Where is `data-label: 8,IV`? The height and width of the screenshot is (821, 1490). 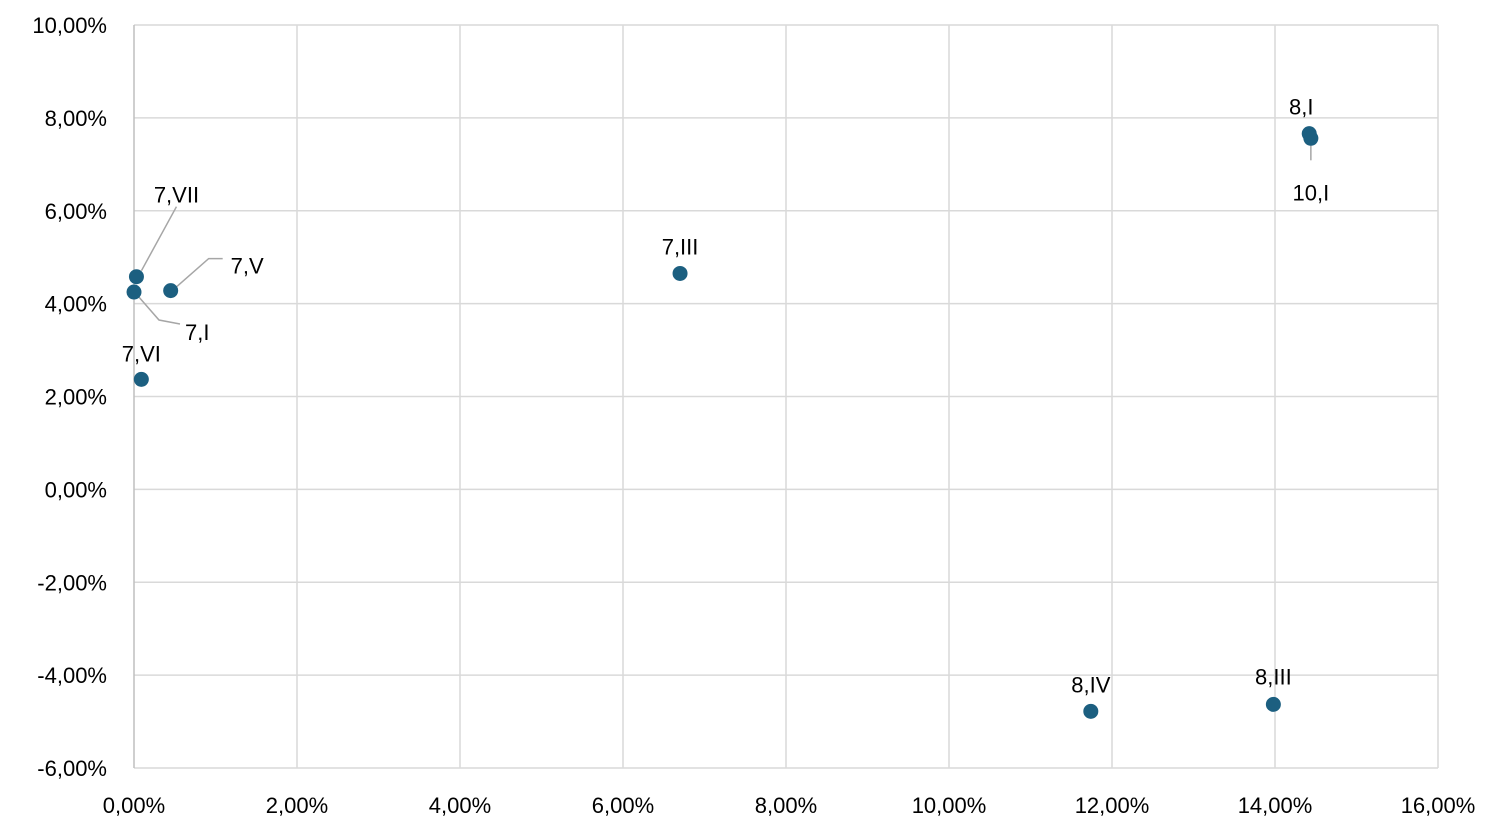
data-label: 8,IV is located at coordinates (1090, 684).